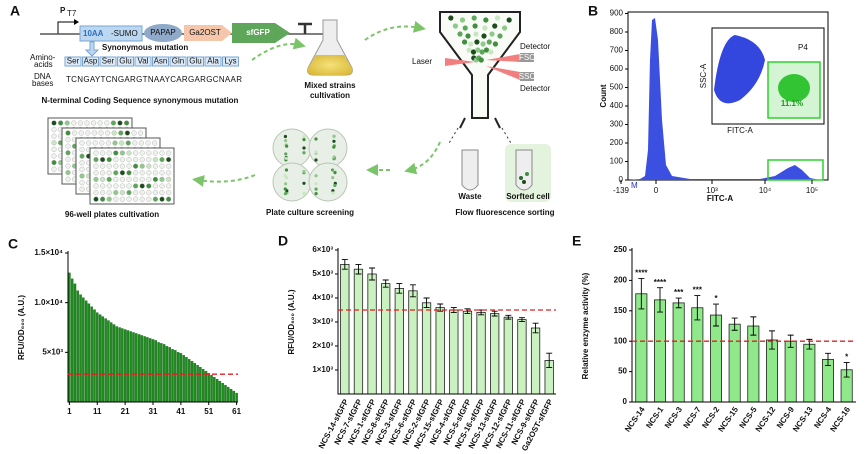 The width and height of the screenshot is (865, 454). Describe the element at coordinates (422, 61) in the screenshot. I see `laser: Laser` at that location.